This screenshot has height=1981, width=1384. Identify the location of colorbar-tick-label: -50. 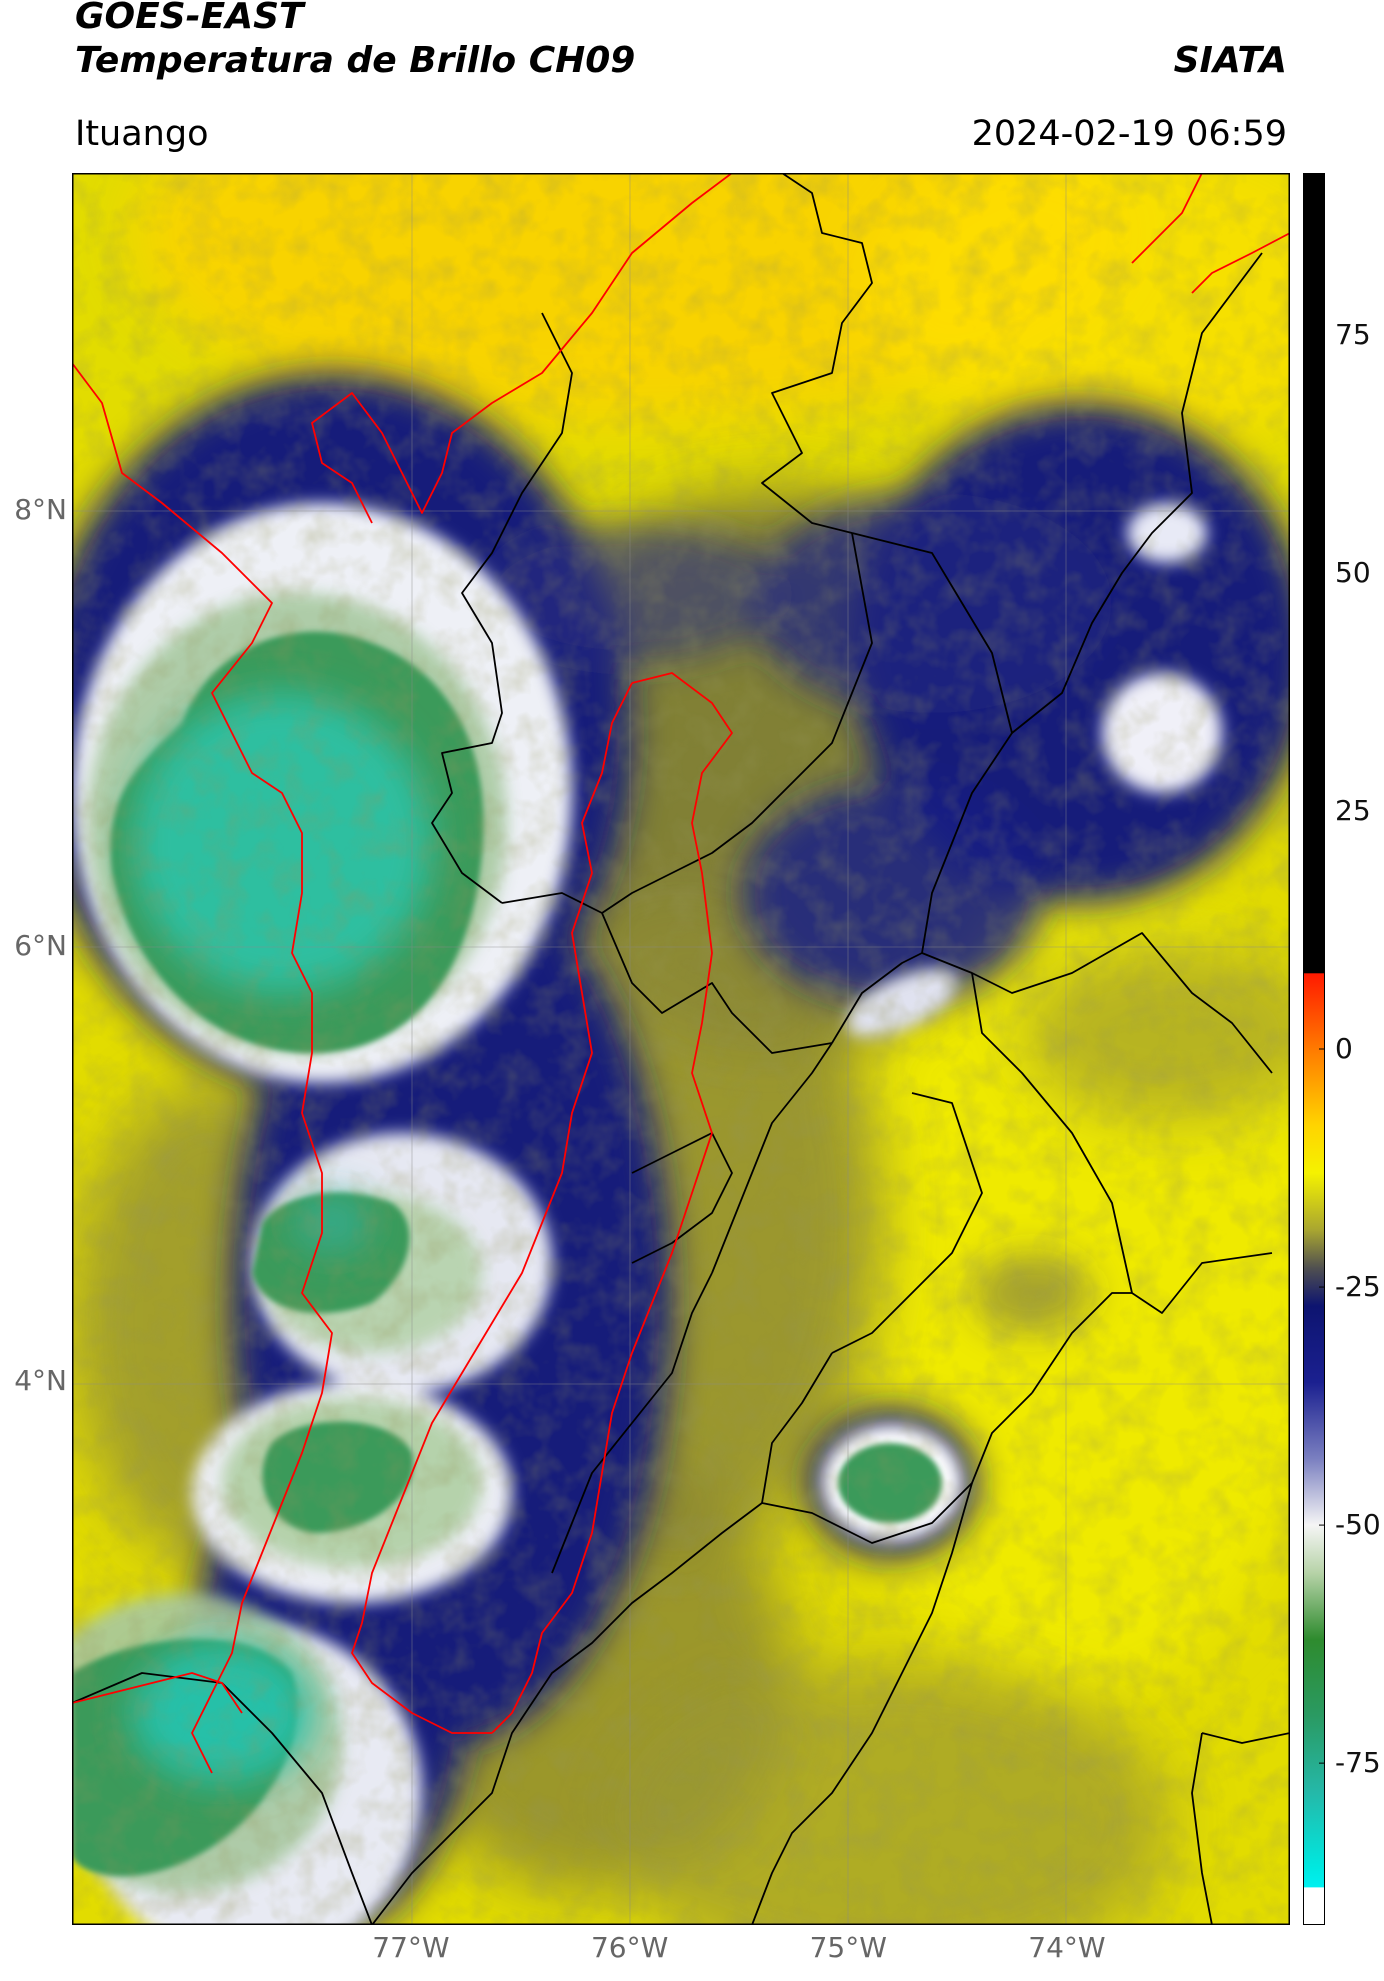
(1358, 1525).